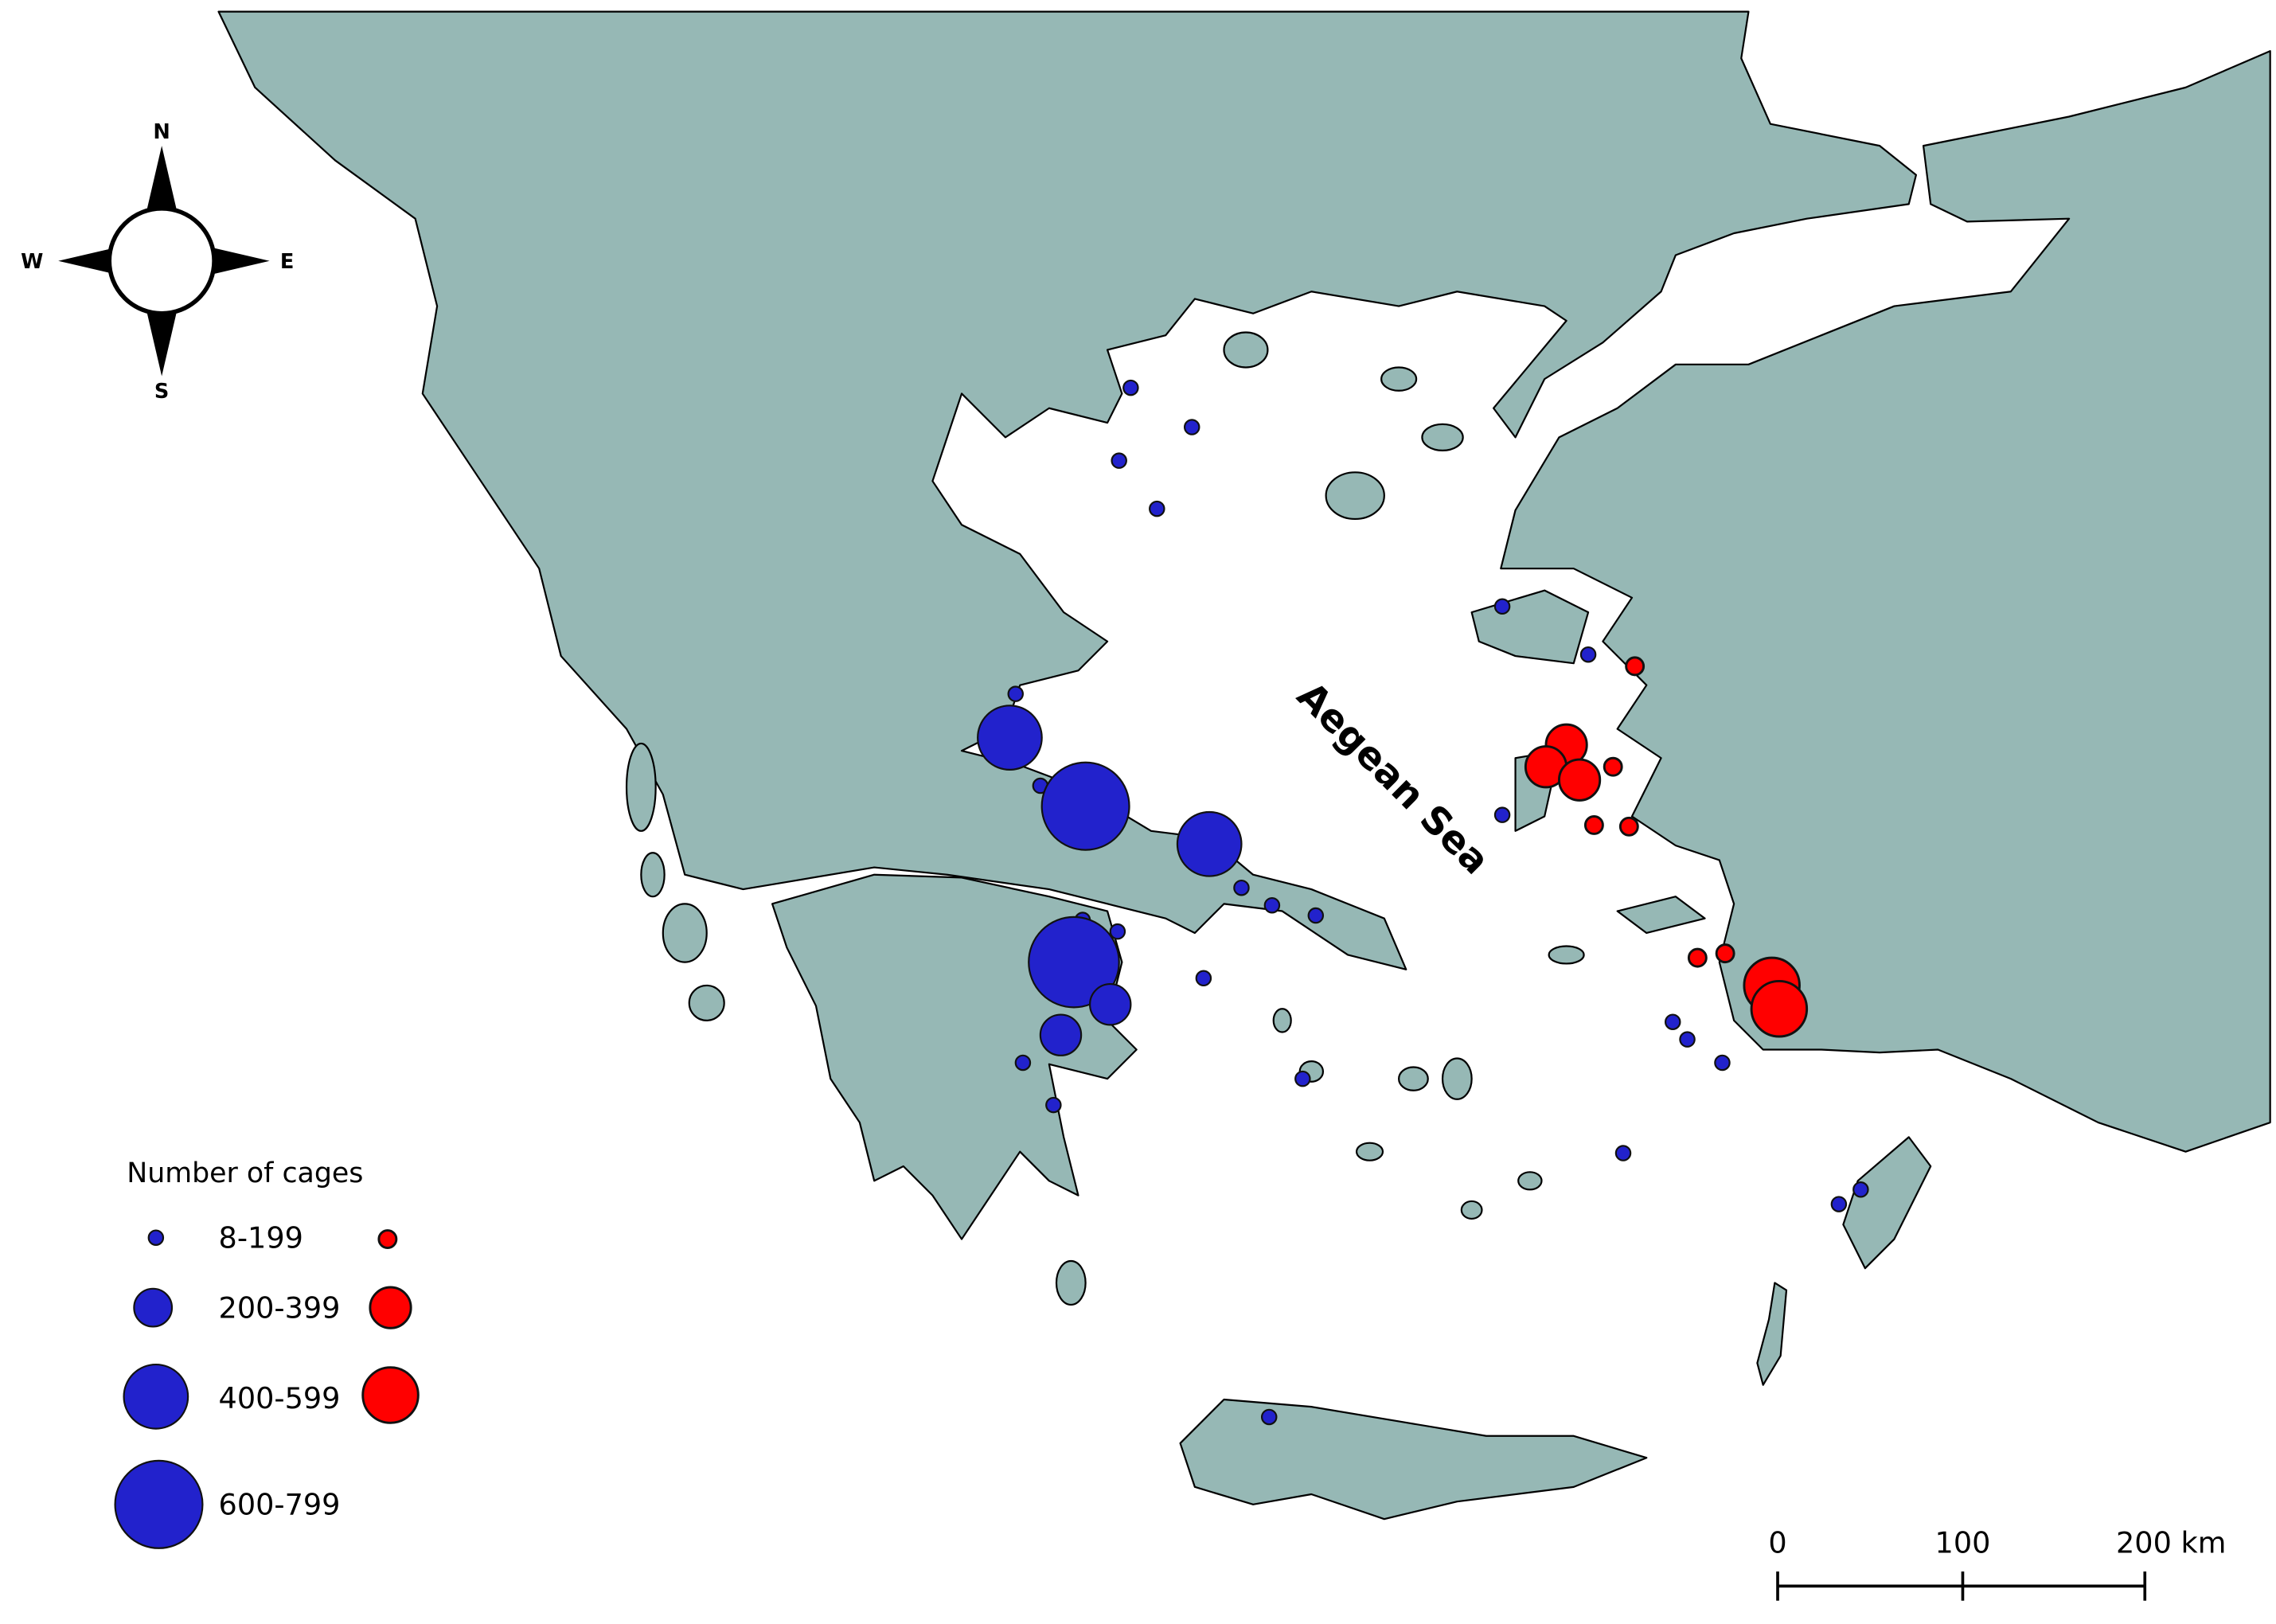  What do you see at coordinates (32, 262) in the screenshot?
I see `compass-west: W` at bounding box center [32, 262].